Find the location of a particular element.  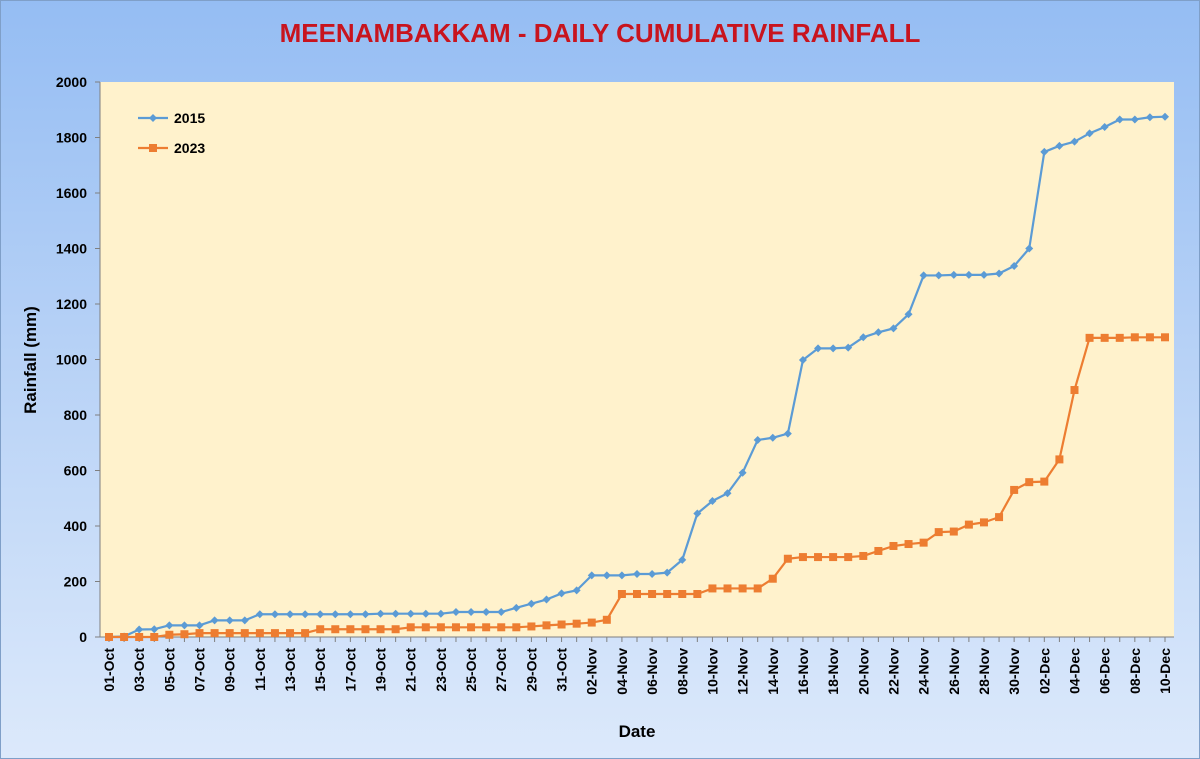

x-tick-label: 06-Nov is located at coordinates (652, 671).